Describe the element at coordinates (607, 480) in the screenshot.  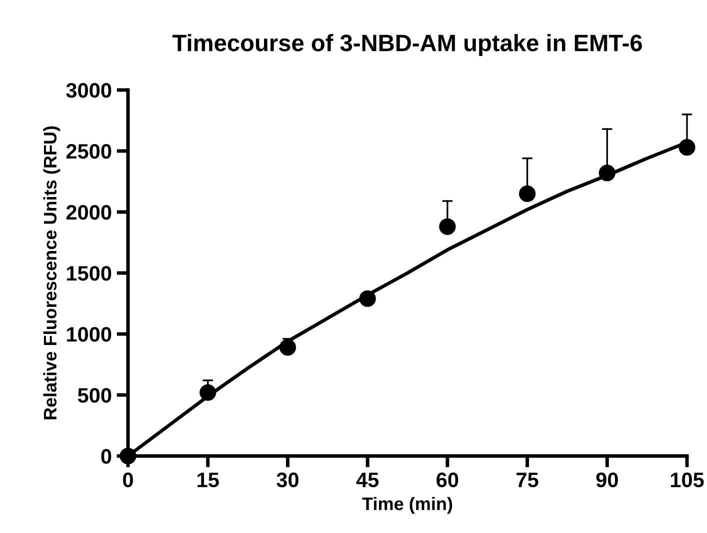
I see `x-tick-label: 90` at that location.